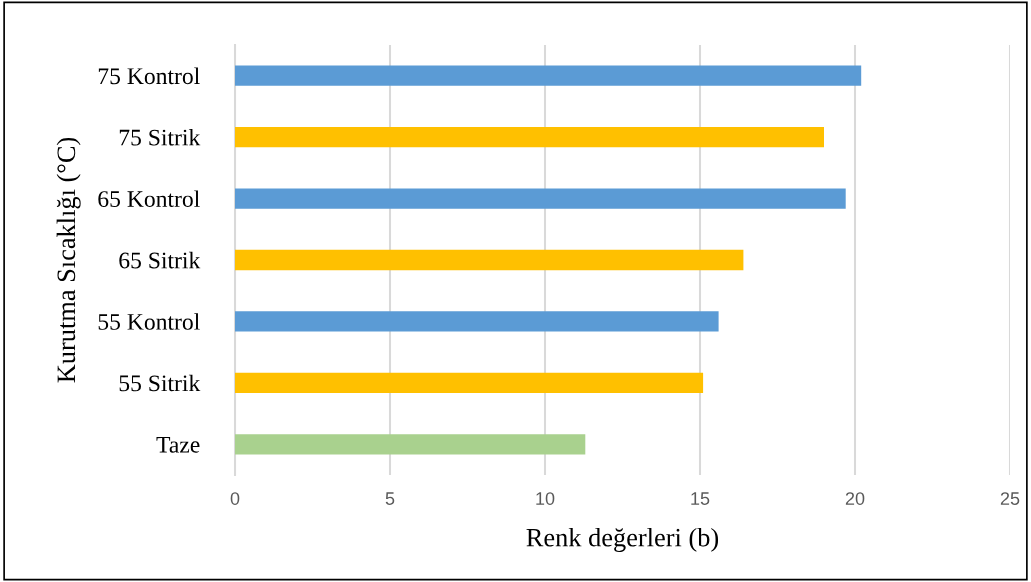 The image size is (1031, 582). What do you see at coordinates (1010, 498) in the screenshot?
I see `x-tick-label: 25` at bounding box center [1010, 498].